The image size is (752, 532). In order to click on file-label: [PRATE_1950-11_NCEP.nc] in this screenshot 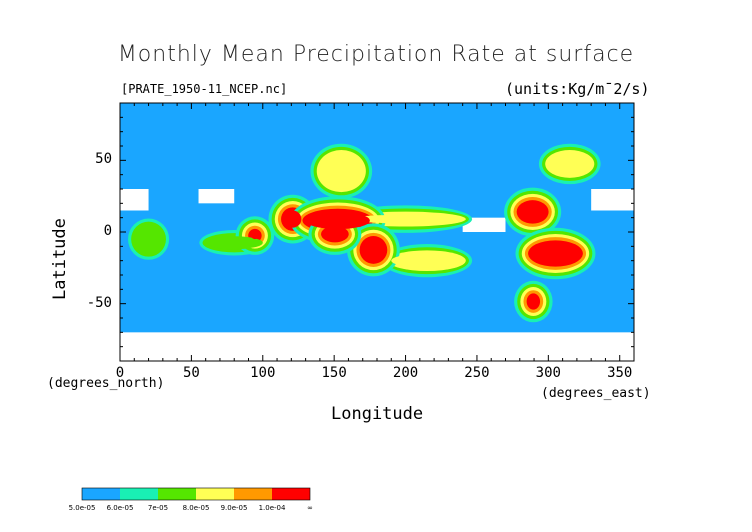, I will do `click(204, 89)`.